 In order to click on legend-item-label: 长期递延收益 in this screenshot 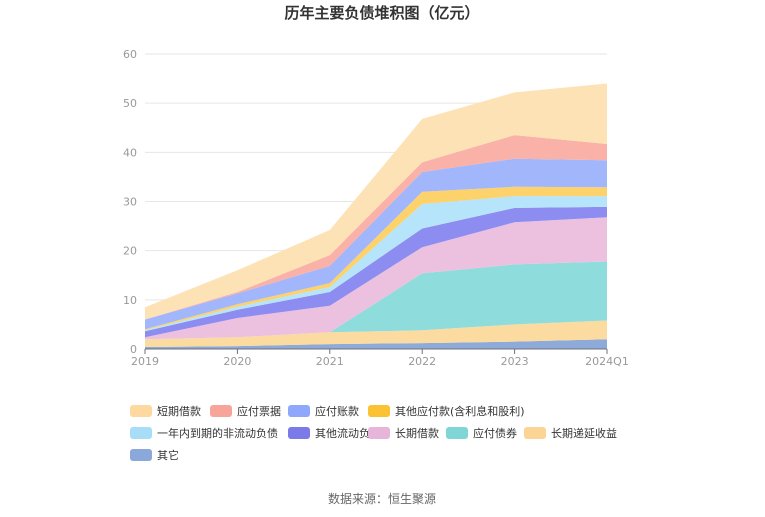, I will do `click(584, 433)`.